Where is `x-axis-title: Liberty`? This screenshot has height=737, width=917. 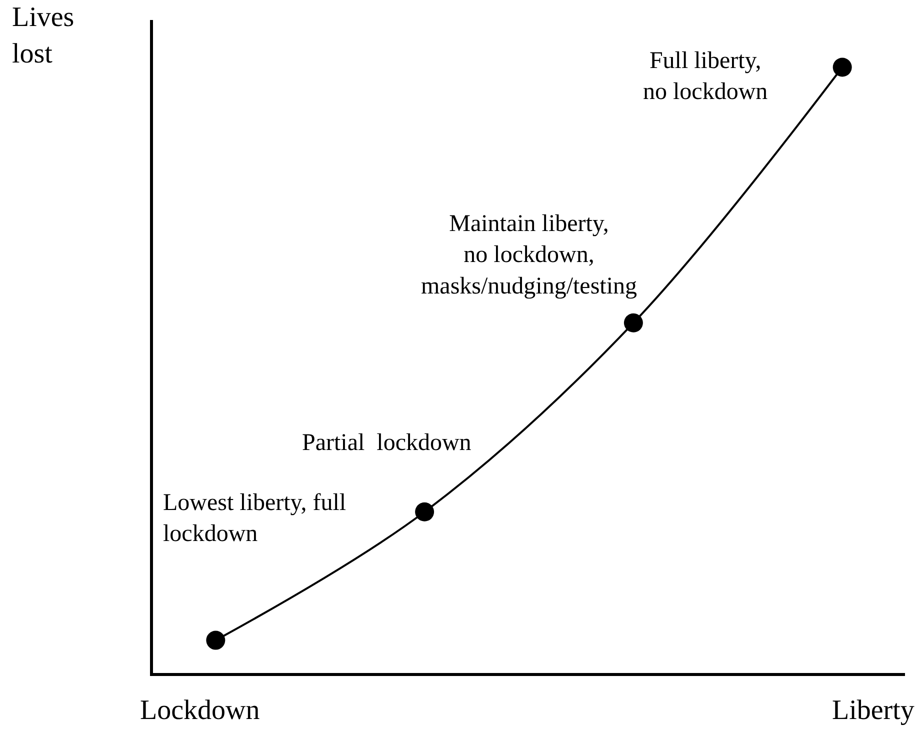
x-axis-title: Liberty is located at coordinates (873, 710).